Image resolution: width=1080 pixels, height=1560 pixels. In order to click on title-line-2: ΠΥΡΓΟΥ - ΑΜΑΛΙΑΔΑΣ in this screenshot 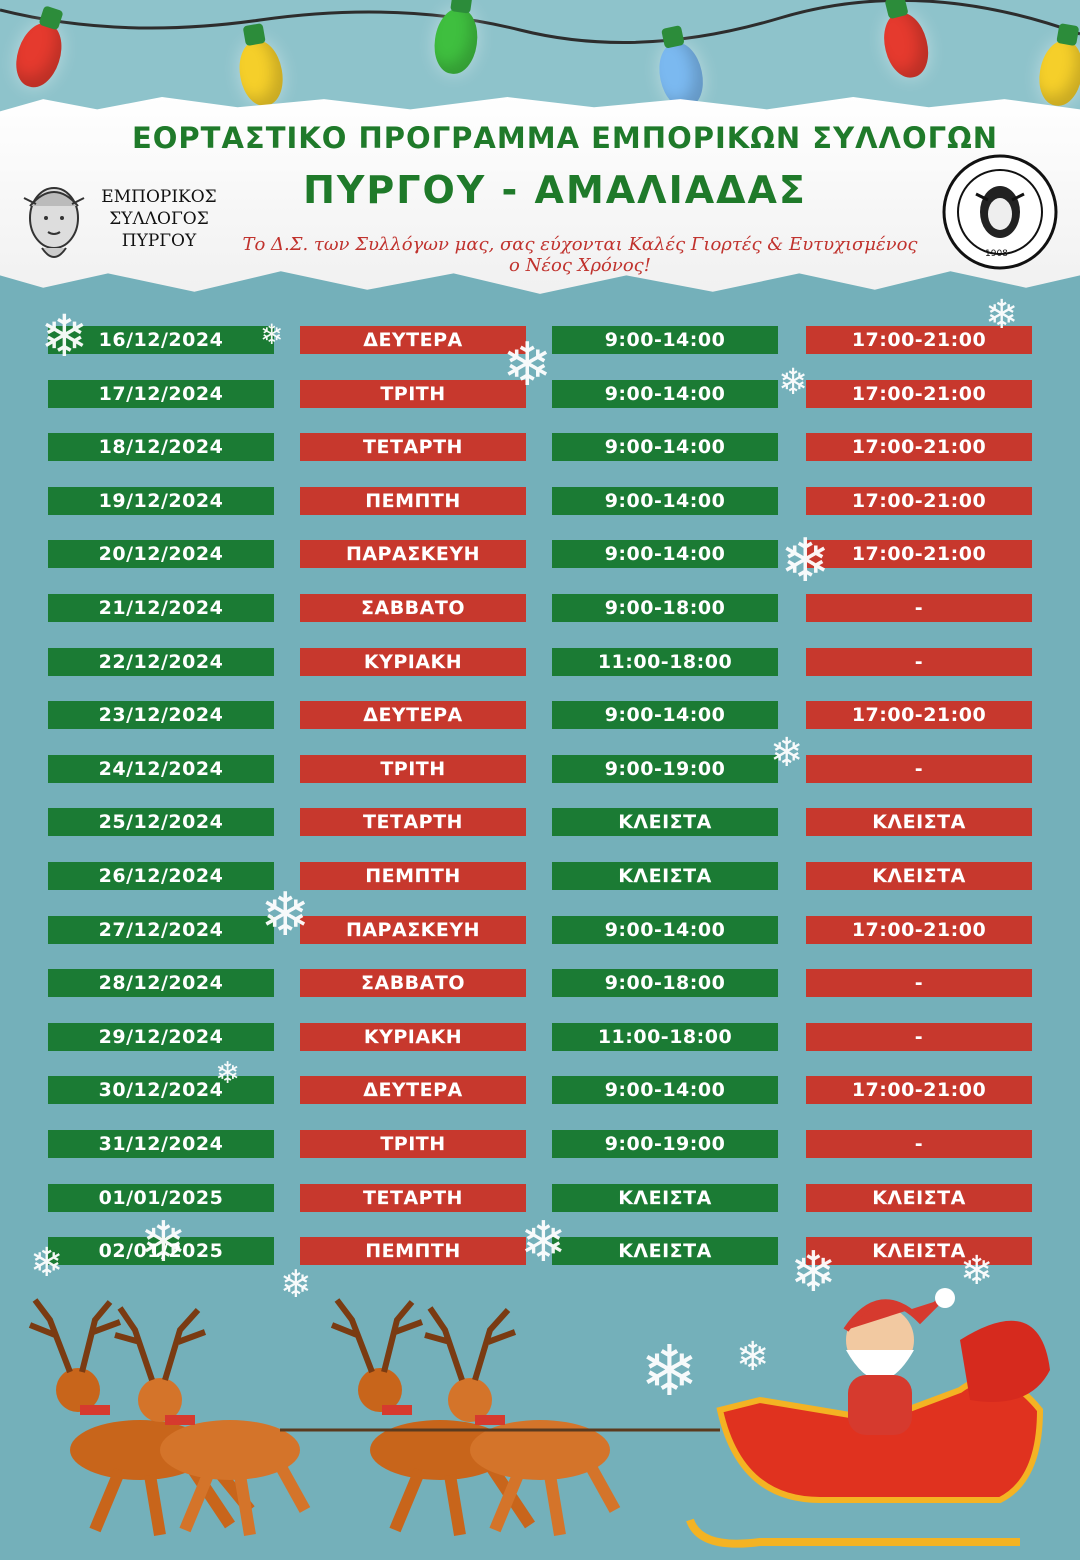, I will do `click(555, 190)`.